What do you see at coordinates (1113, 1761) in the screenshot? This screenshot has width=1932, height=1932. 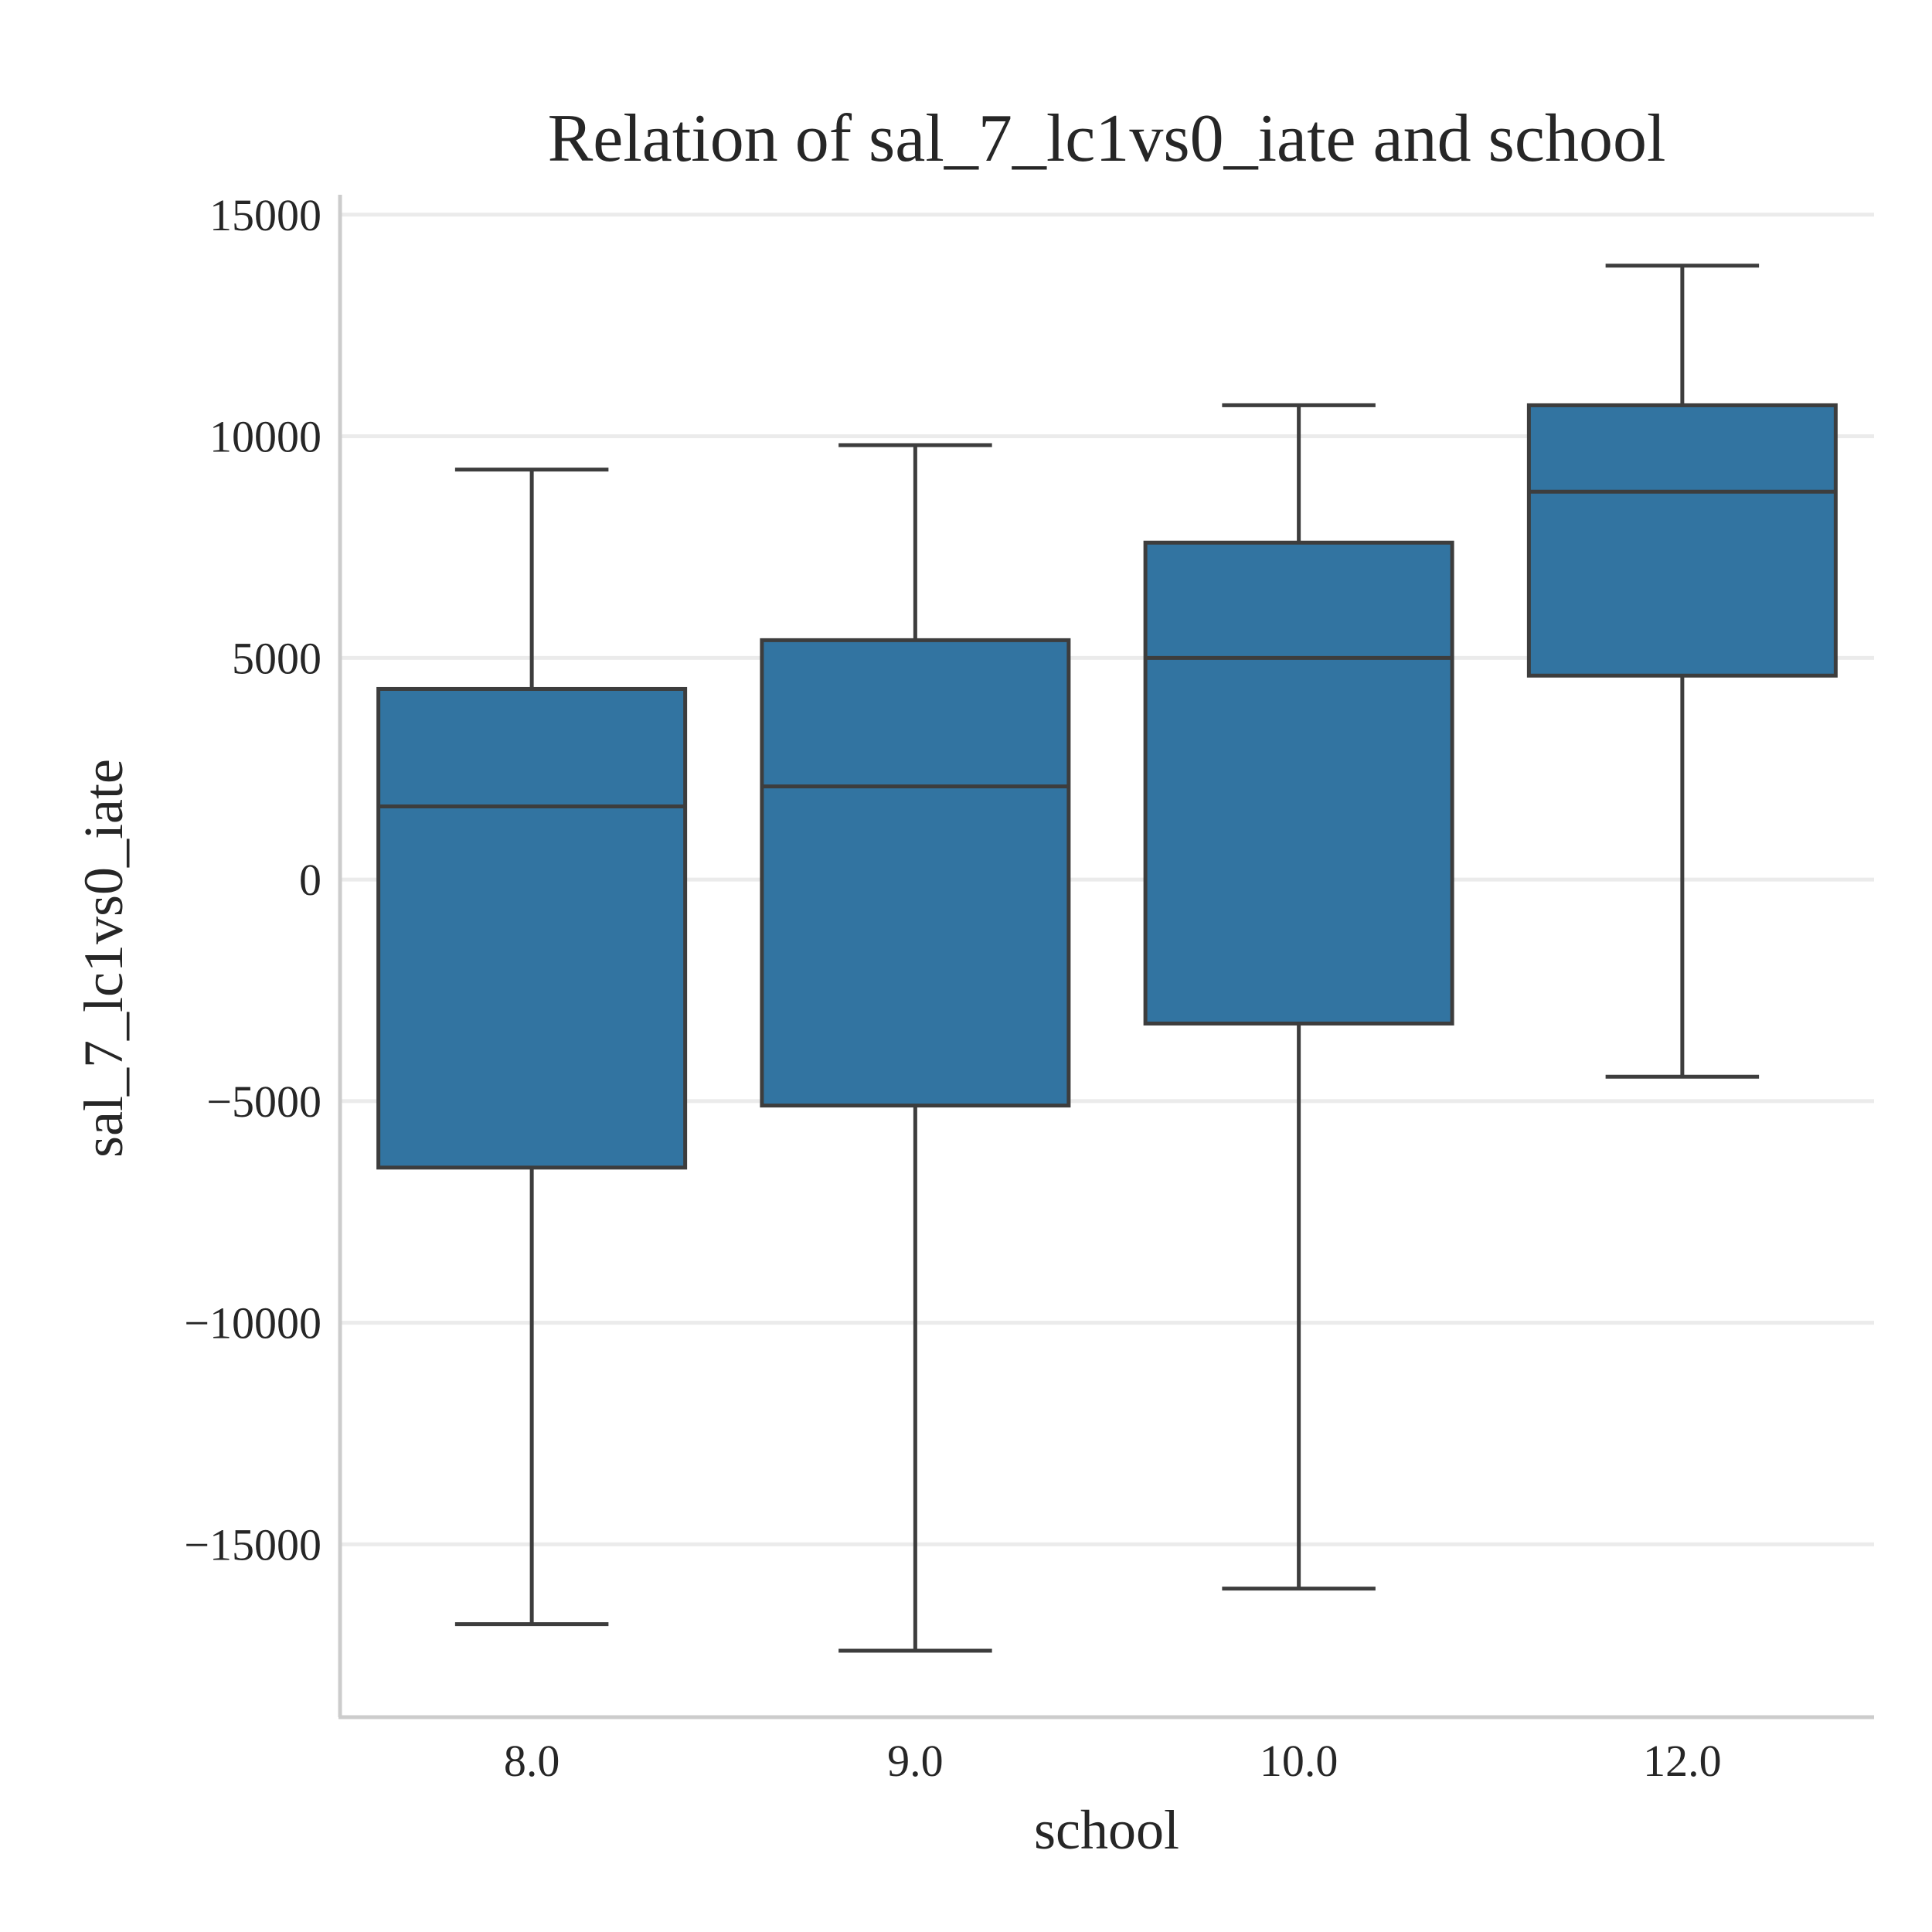 I see `x-tick-labels: 8.0 9.0 10.0 12.0` at bounding box center [1113, 1761].